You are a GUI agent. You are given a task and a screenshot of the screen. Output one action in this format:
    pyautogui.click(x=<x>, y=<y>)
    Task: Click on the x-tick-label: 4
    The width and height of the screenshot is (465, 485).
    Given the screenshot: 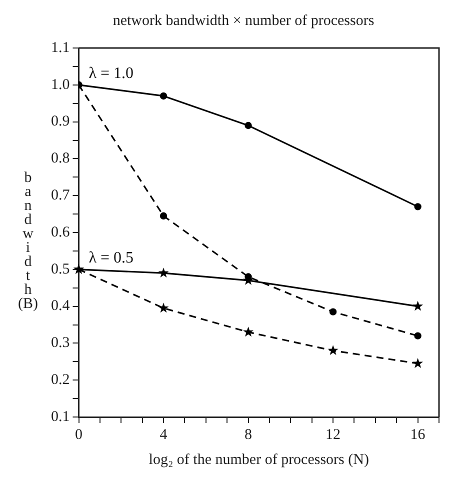 What is the action you would take?
    pyautogui.click(x=164, y=434)
    